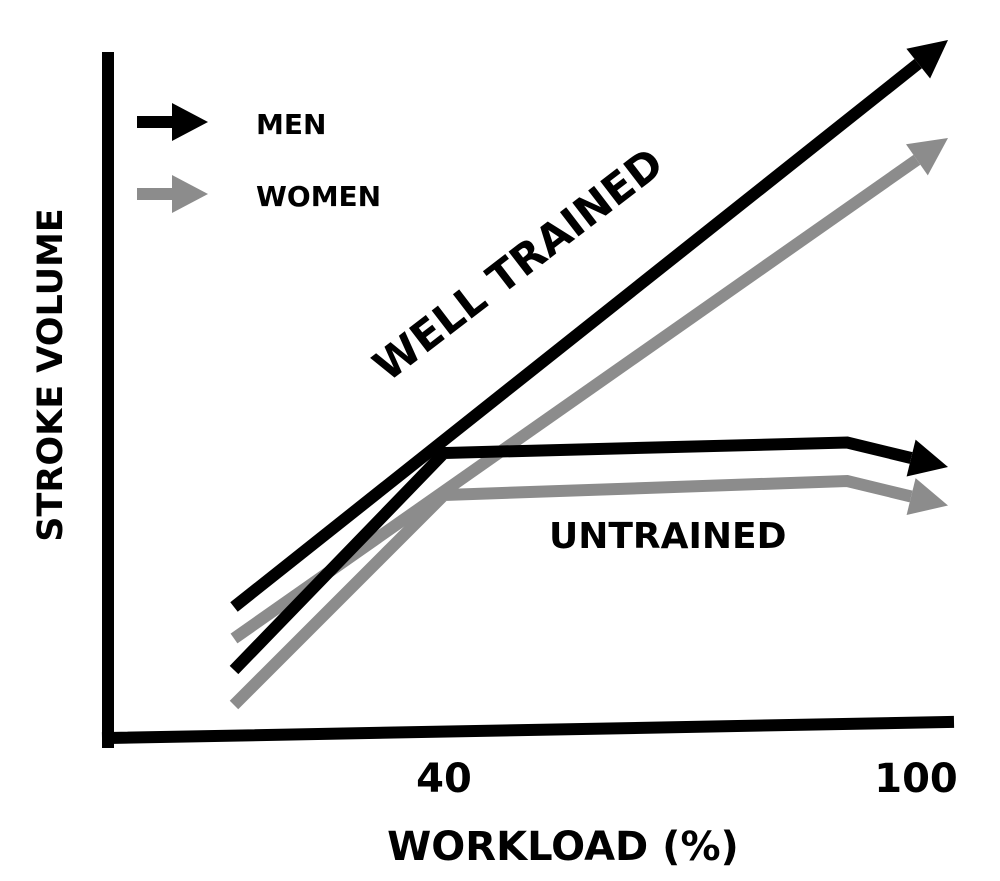  What do you see at coordinates (916, 779) in the screenshot?
I see `x-tick-label-100: 100` at bounding box center [916, 779].